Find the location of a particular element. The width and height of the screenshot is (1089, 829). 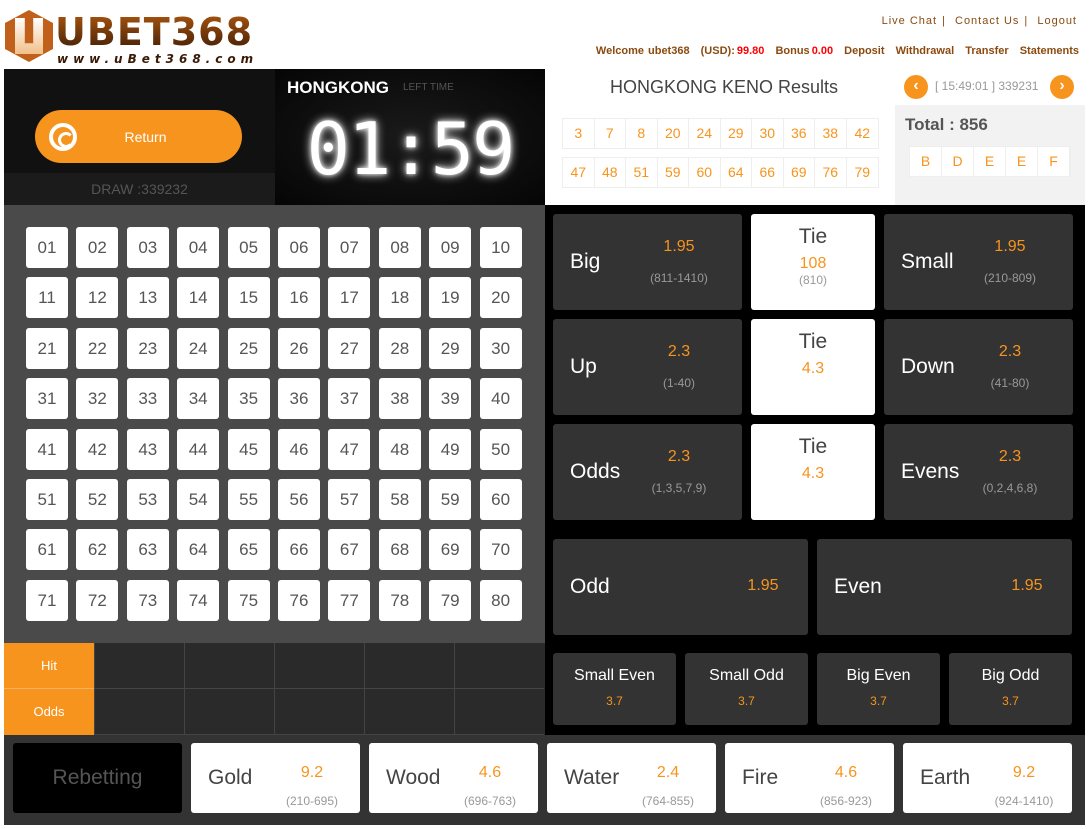

number-cell: 48 is located at coordinates (399, 449).